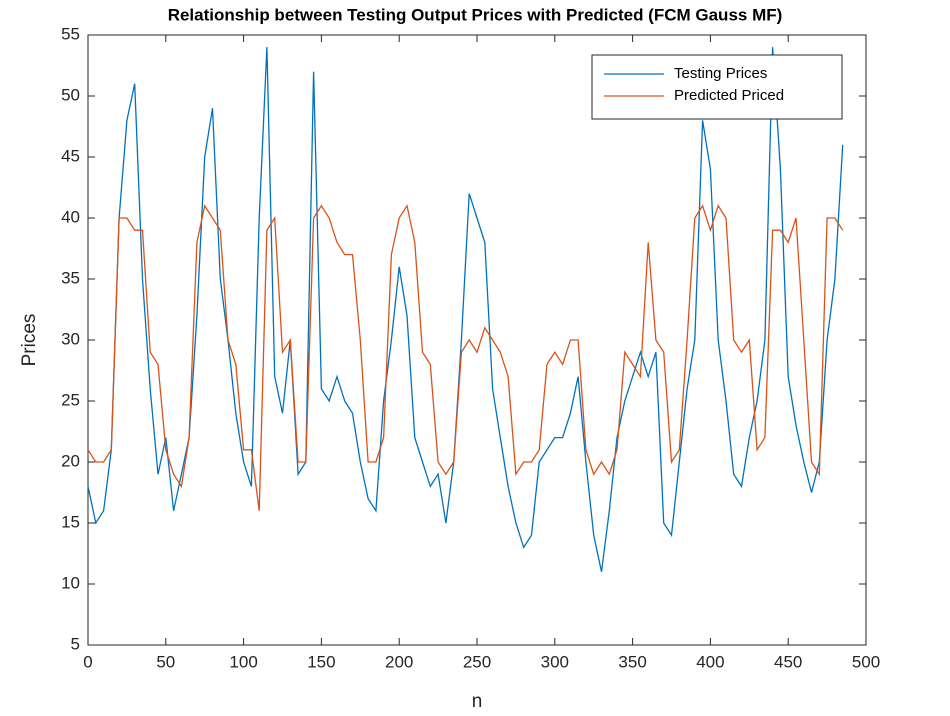  What do you see at coordinates (70, 521) in the screenshot?
I see `y-tick-label: 15` at bounding box center [70, 521].